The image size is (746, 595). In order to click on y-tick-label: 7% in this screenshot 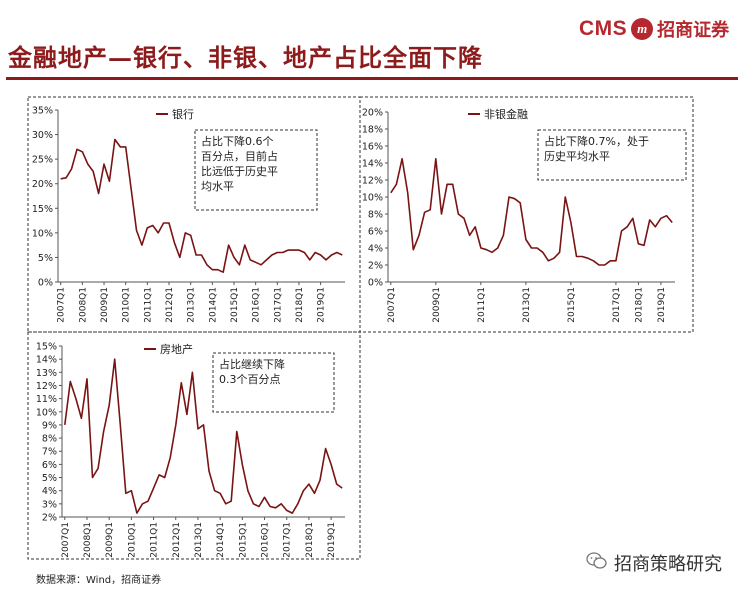, I will do `click(49, 452)`.